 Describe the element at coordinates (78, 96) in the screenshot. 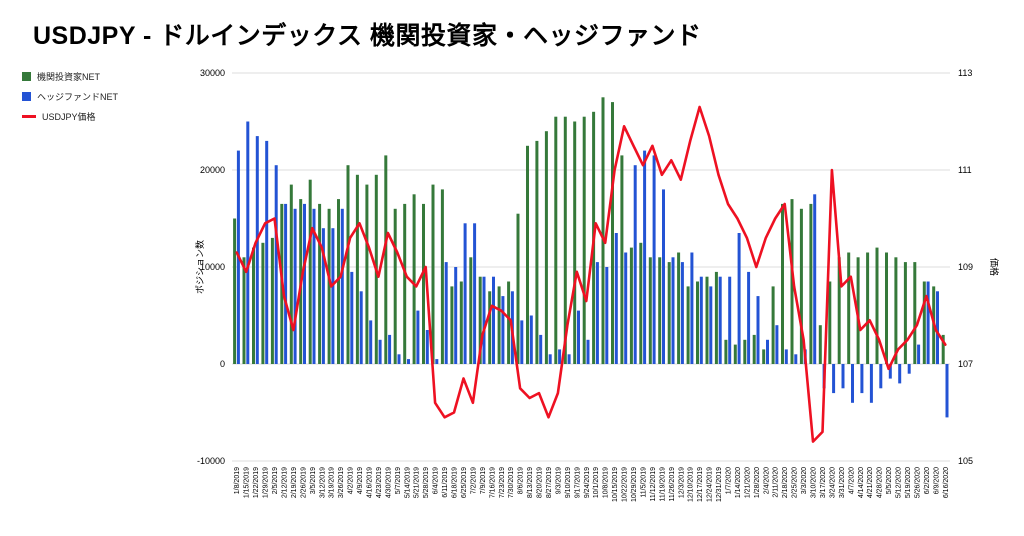

I see `legend-label-hedgefund: ヘッジファンドNET` at that location.